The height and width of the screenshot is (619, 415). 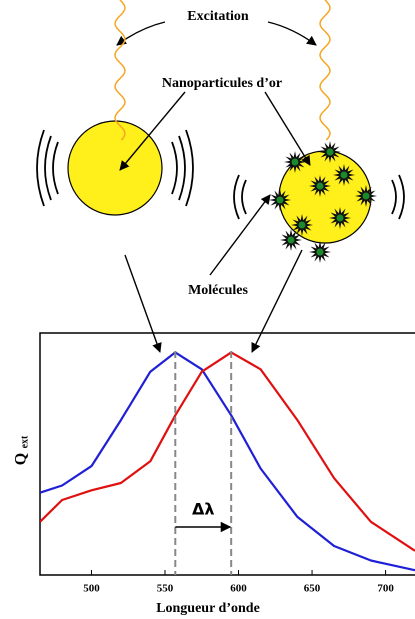 I want to click on x-tick-label: 700, so click(x=385, y=589).